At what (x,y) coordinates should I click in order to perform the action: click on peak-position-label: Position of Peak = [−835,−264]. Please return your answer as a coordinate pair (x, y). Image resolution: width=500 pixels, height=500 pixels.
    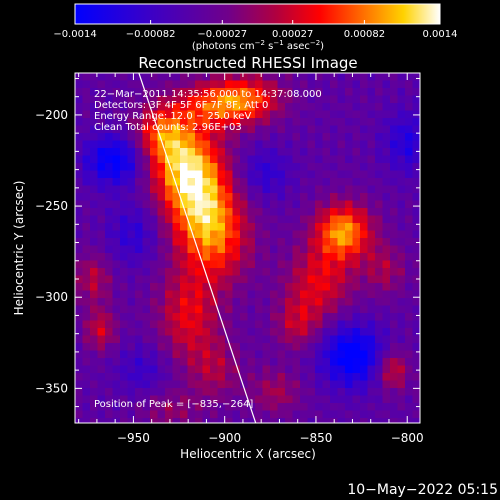
    Looking at the image, I should click on (173, 404).